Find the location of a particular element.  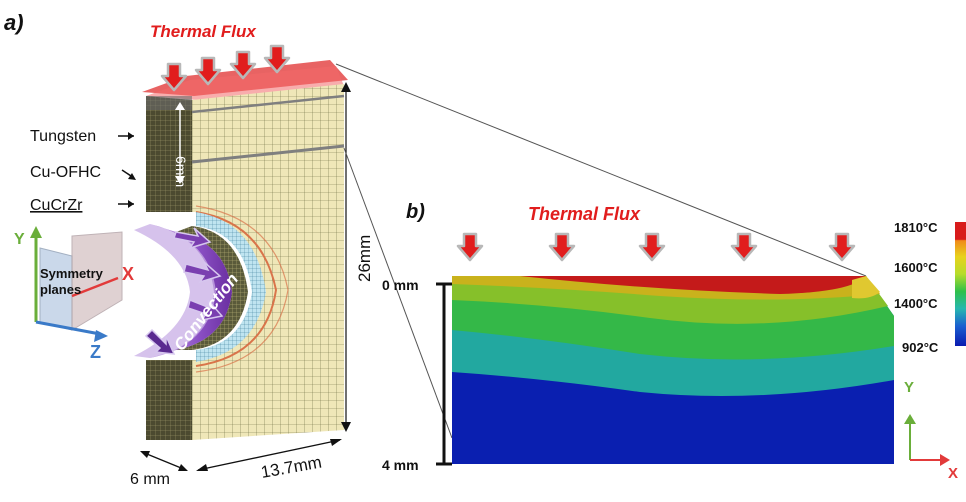

colorbar is located at coordinates (960, 284).